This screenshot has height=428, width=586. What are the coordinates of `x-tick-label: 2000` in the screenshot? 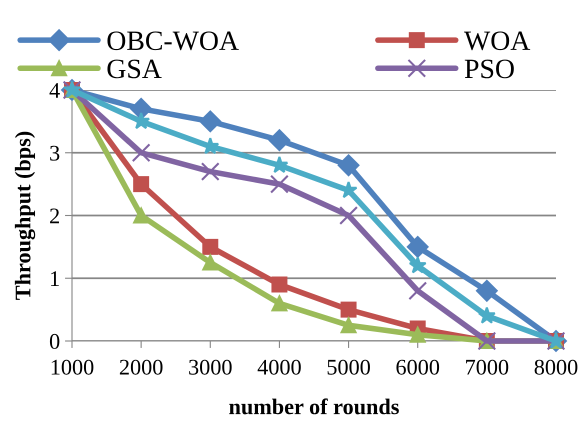 It's located at (141, 367).